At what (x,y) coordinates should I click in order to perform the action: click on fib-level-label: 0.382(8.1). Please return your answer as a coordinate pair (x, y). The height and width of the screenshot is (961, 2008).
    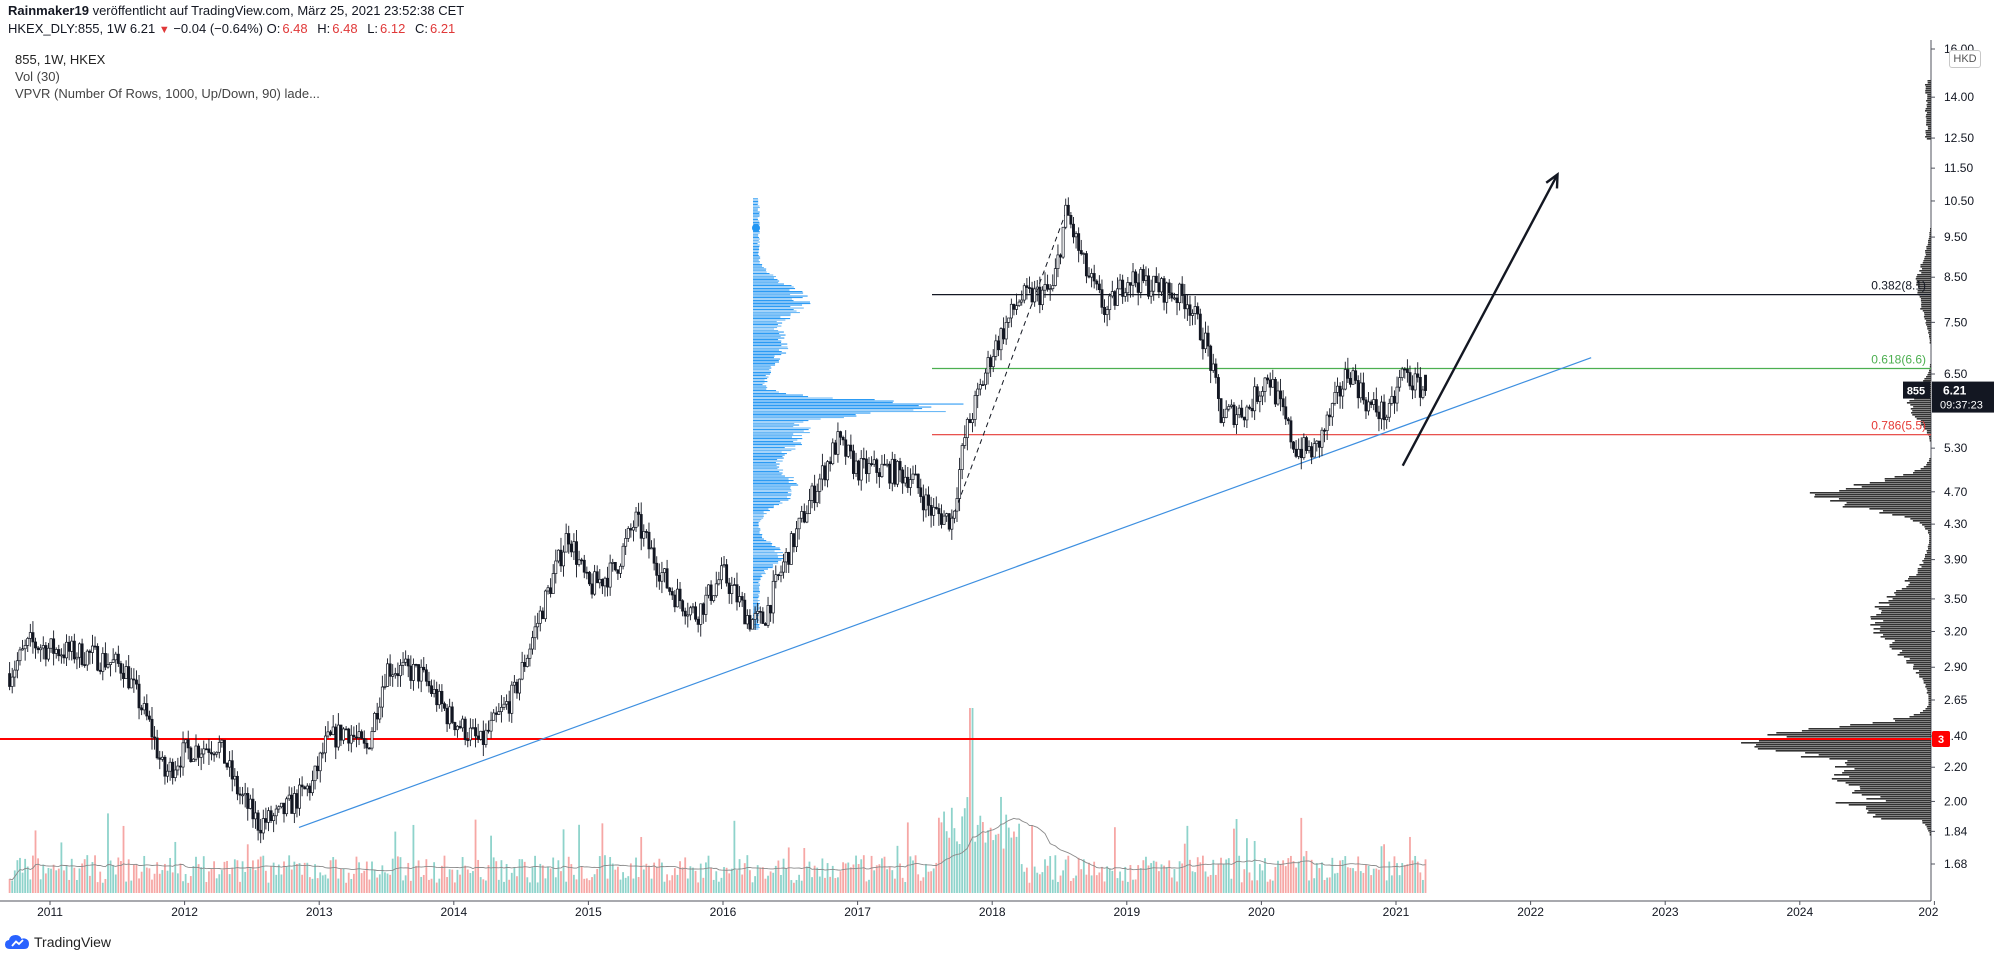
    Looking at the image, I should click on (1898, 286).